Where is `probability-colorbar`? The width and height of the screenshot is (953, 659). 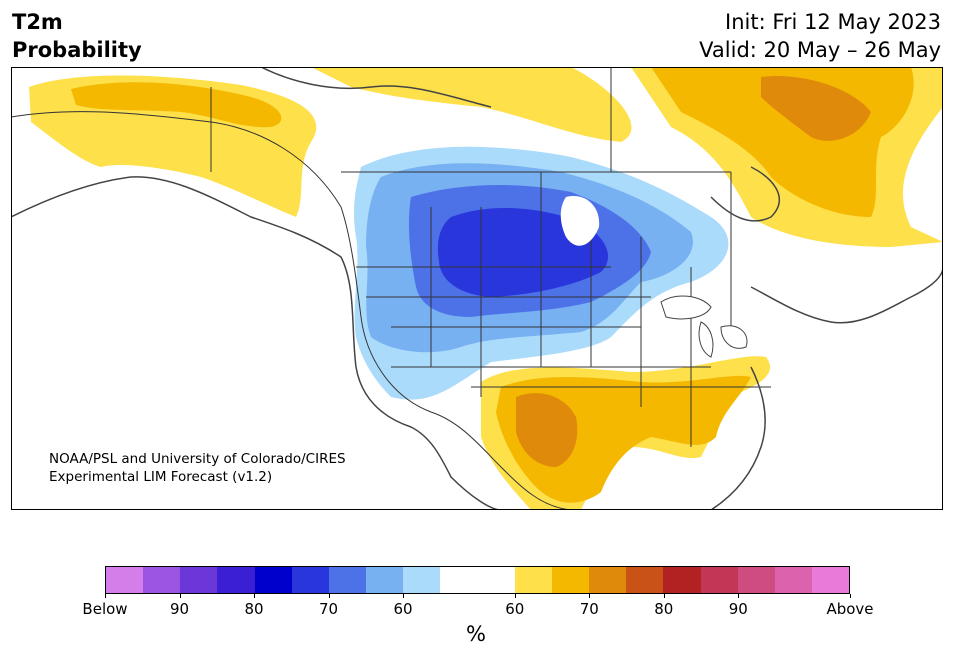 probability-colorbar is located at coordinates (477, 580).